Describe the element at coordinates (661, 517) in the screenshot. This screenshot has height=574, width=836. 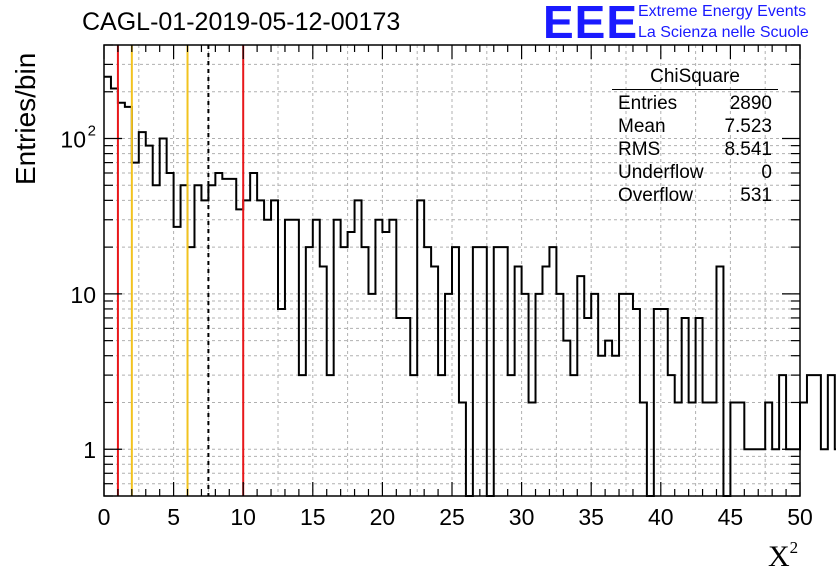
I see `x-tick-label: 40` at that location.